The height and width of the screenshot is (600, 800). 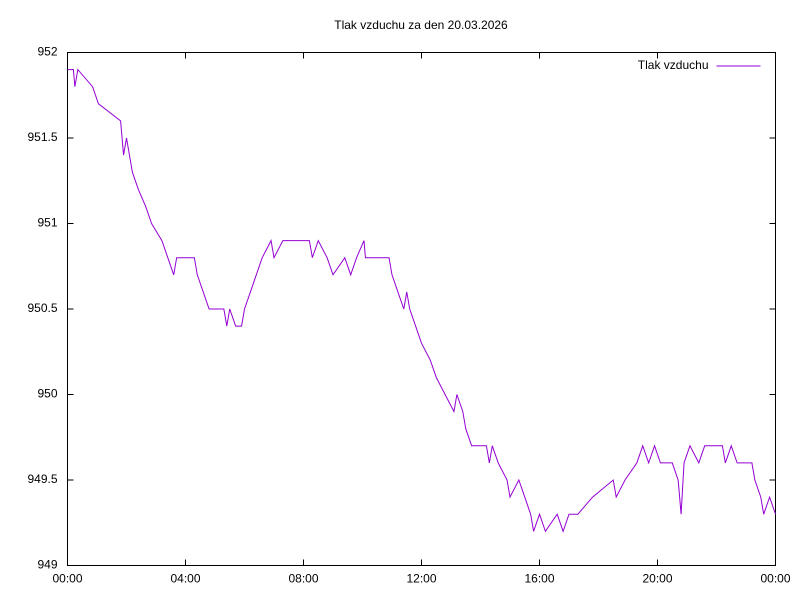 I want to click on y-tick-label: 950, so click(x=47, y=394).